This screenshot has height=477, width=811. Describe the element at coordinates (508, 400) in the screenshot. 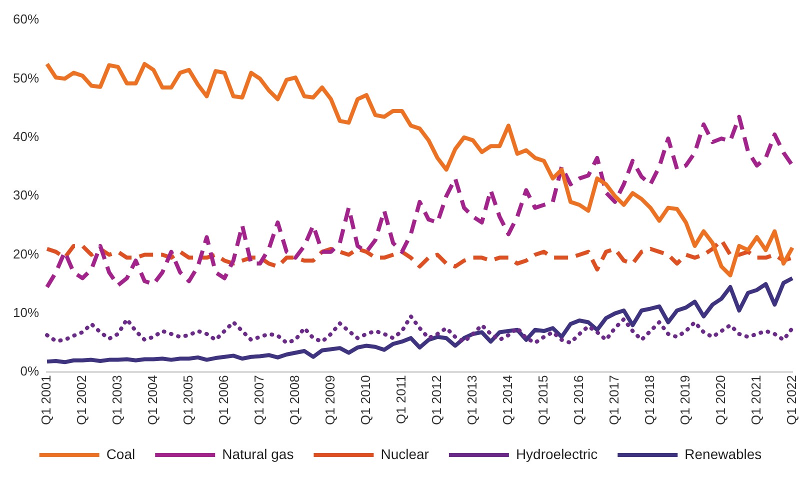

I see `x-tick-label: Q1 2014` at that location.